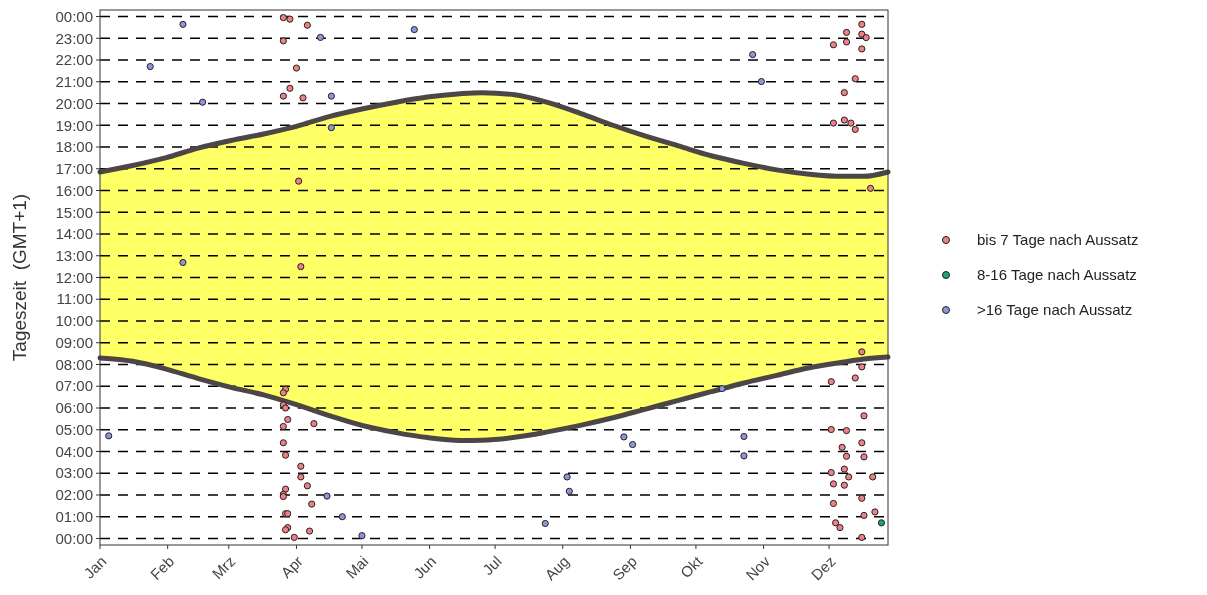 The image size is (1207, 595). What do you see at coordinates (74, 103) in the screenshot?
I see `y-tick-label: 20:00` at bounding box center [74, 103].